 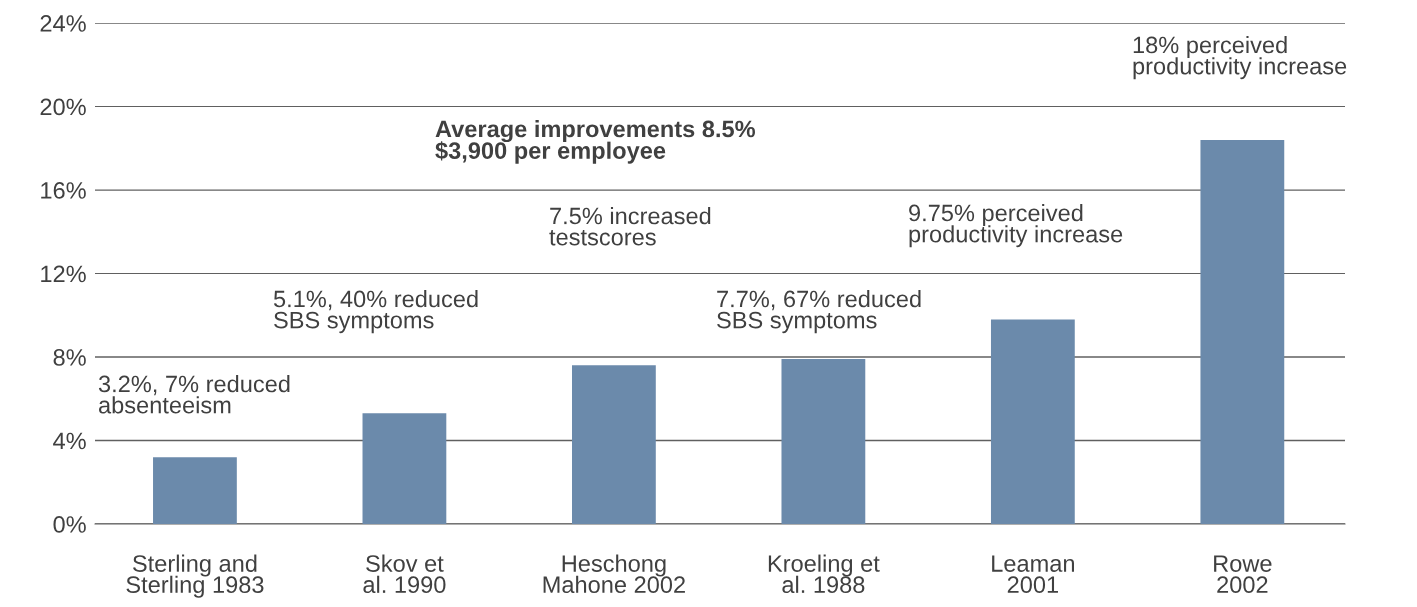 I want to click on x-tick-label: Heschong Mahone 2002, so click(x=614, y=574).